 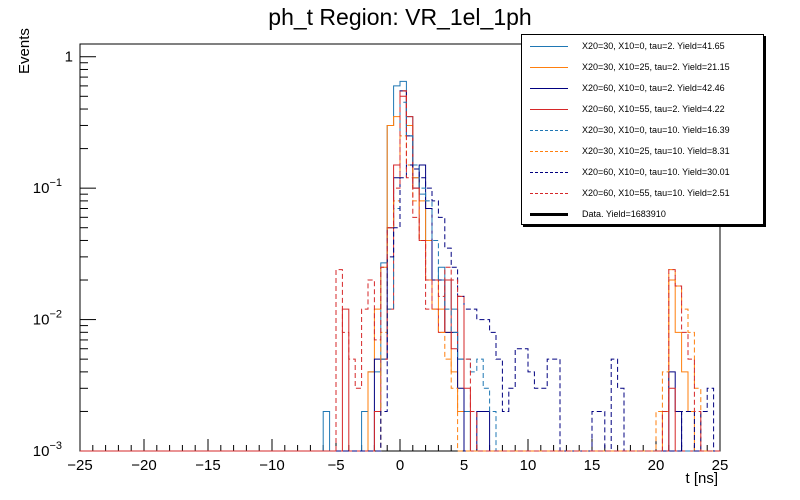 What do you see at coordinates (656, 193) in the screenshot?
I see `legend-label: X20=60, X10=55, tau=10. Yield=2.51` at bounding box center [656, 193].